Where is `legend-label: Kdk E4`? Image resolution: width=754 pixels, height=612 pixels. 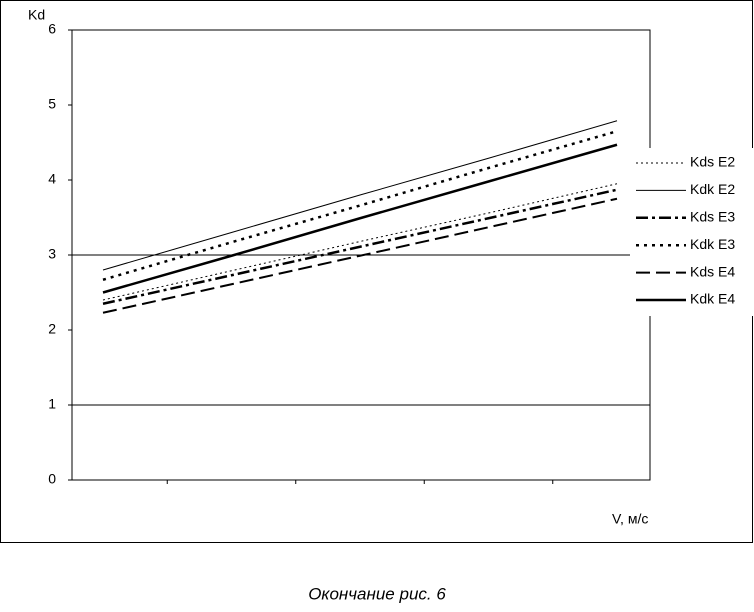 legend-label: Kdk E4 is located at coordinates (712, 299).